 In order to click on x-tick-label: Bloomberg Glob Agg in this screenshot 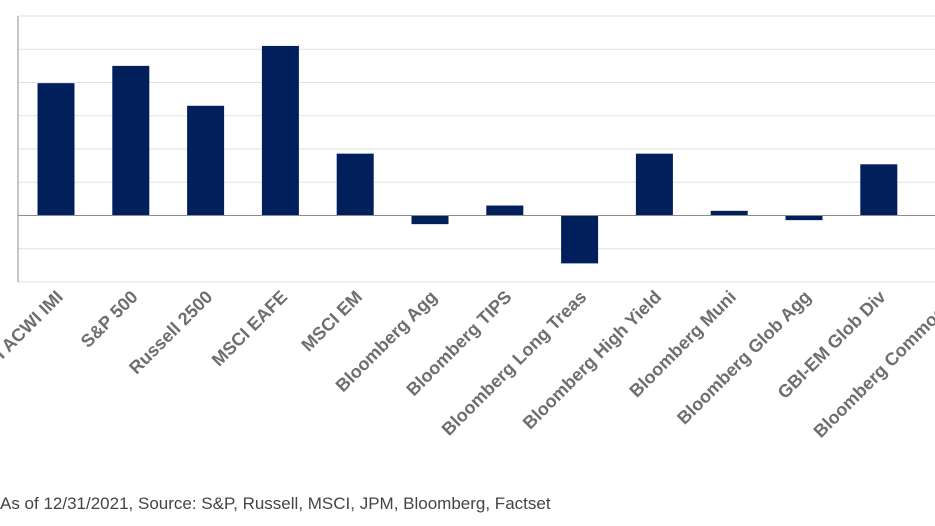, I will do `click(744, 358)`.